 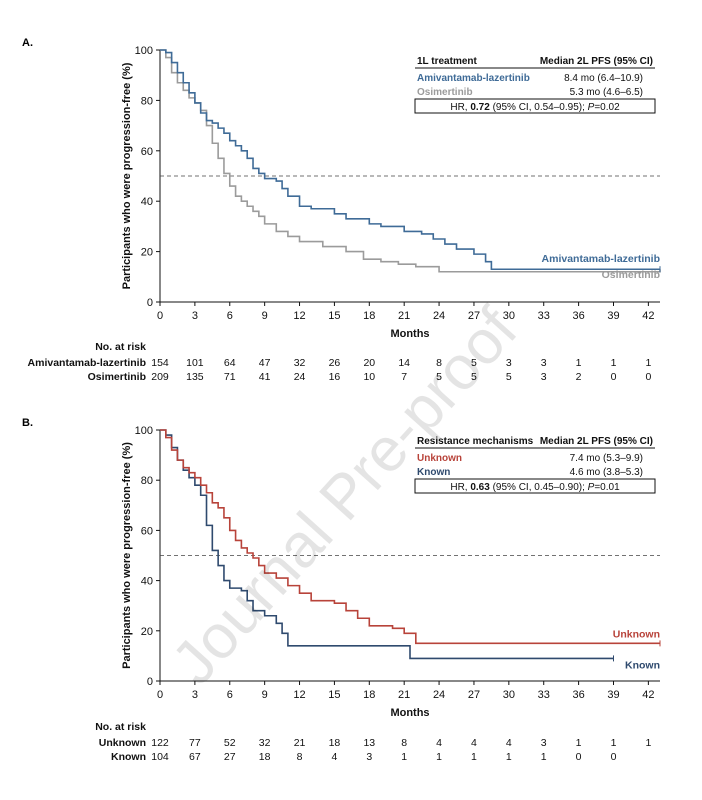 What do you see at coordinates (603, 78) in the screenshot?
I see `legend-series-median: 8.4 mo (6.4–10.9)` at bounding box center [603, 78].